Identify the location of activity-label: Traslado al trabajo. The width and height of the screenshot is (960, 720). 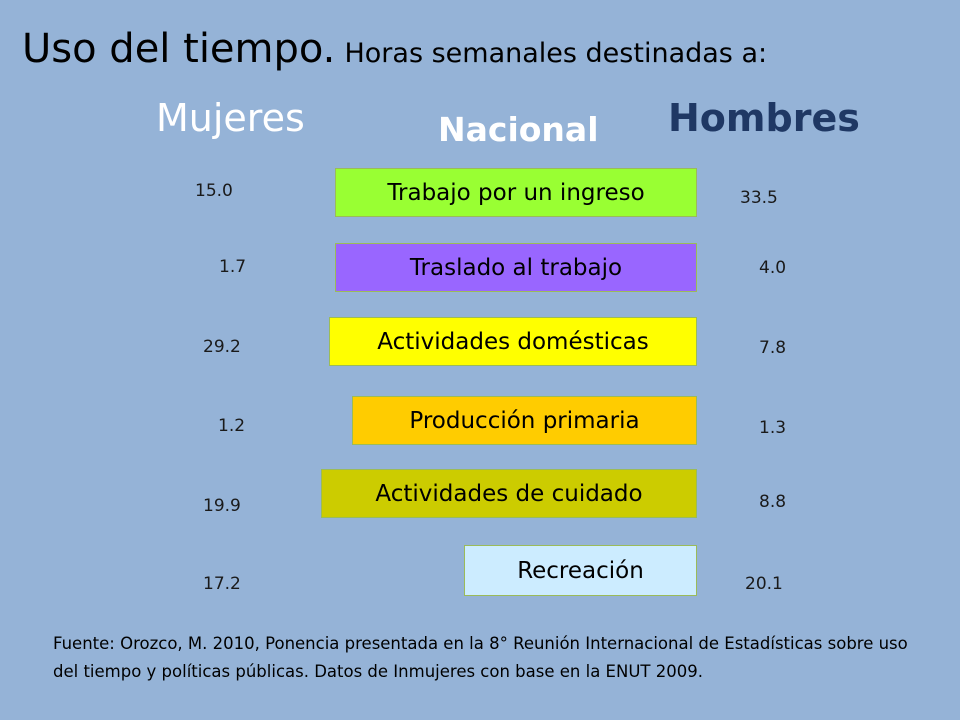
(516, 267).